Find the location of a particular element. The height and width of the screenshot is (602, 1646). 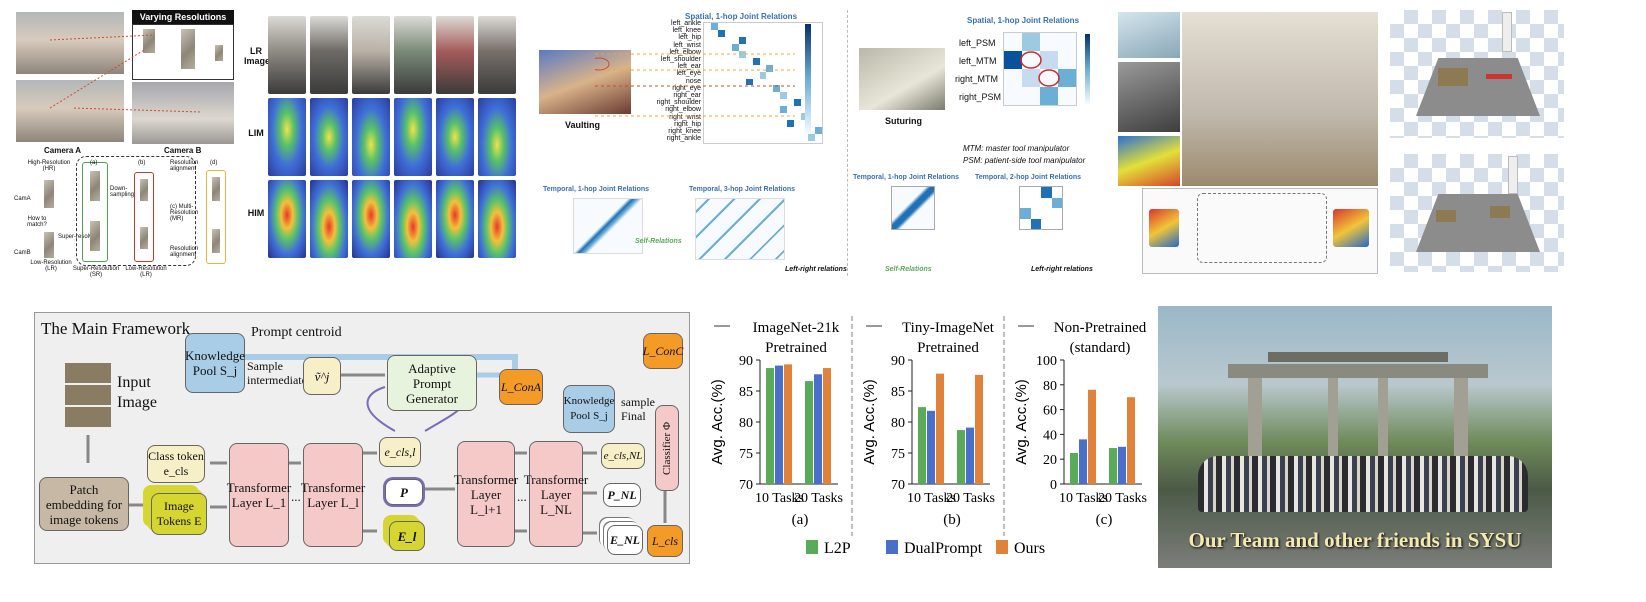

transformer-layer-1-label: Transformer Layer L_1 is located at coordinates (259, 495).